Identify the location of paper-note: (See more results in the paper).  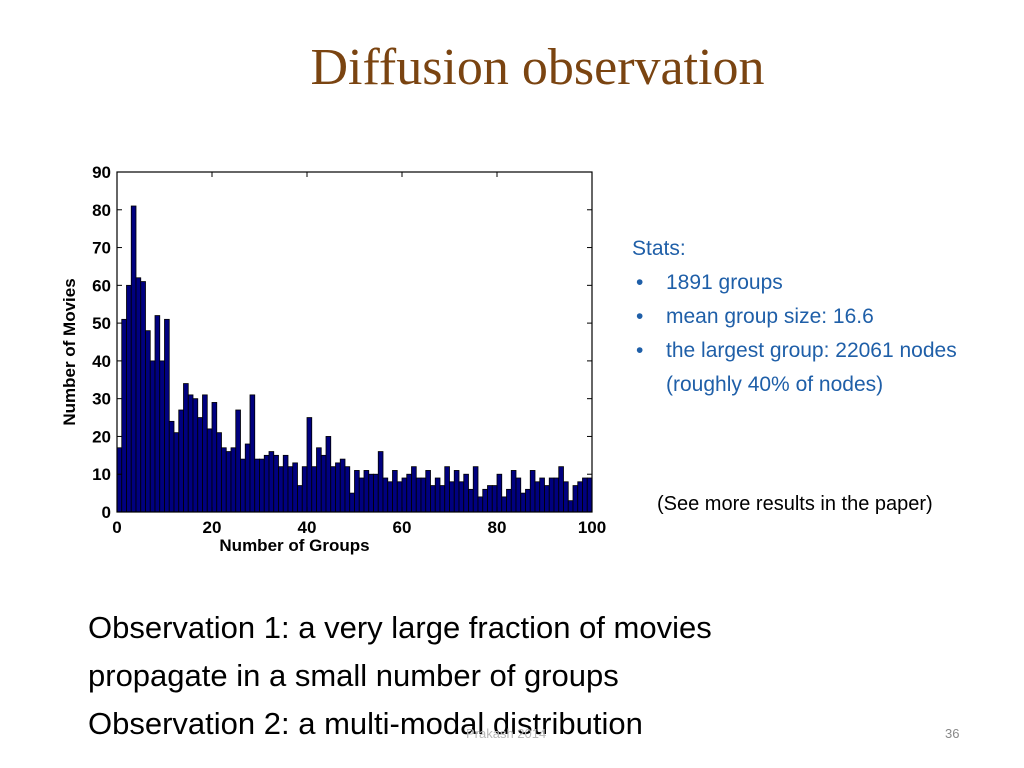
(795, 504).